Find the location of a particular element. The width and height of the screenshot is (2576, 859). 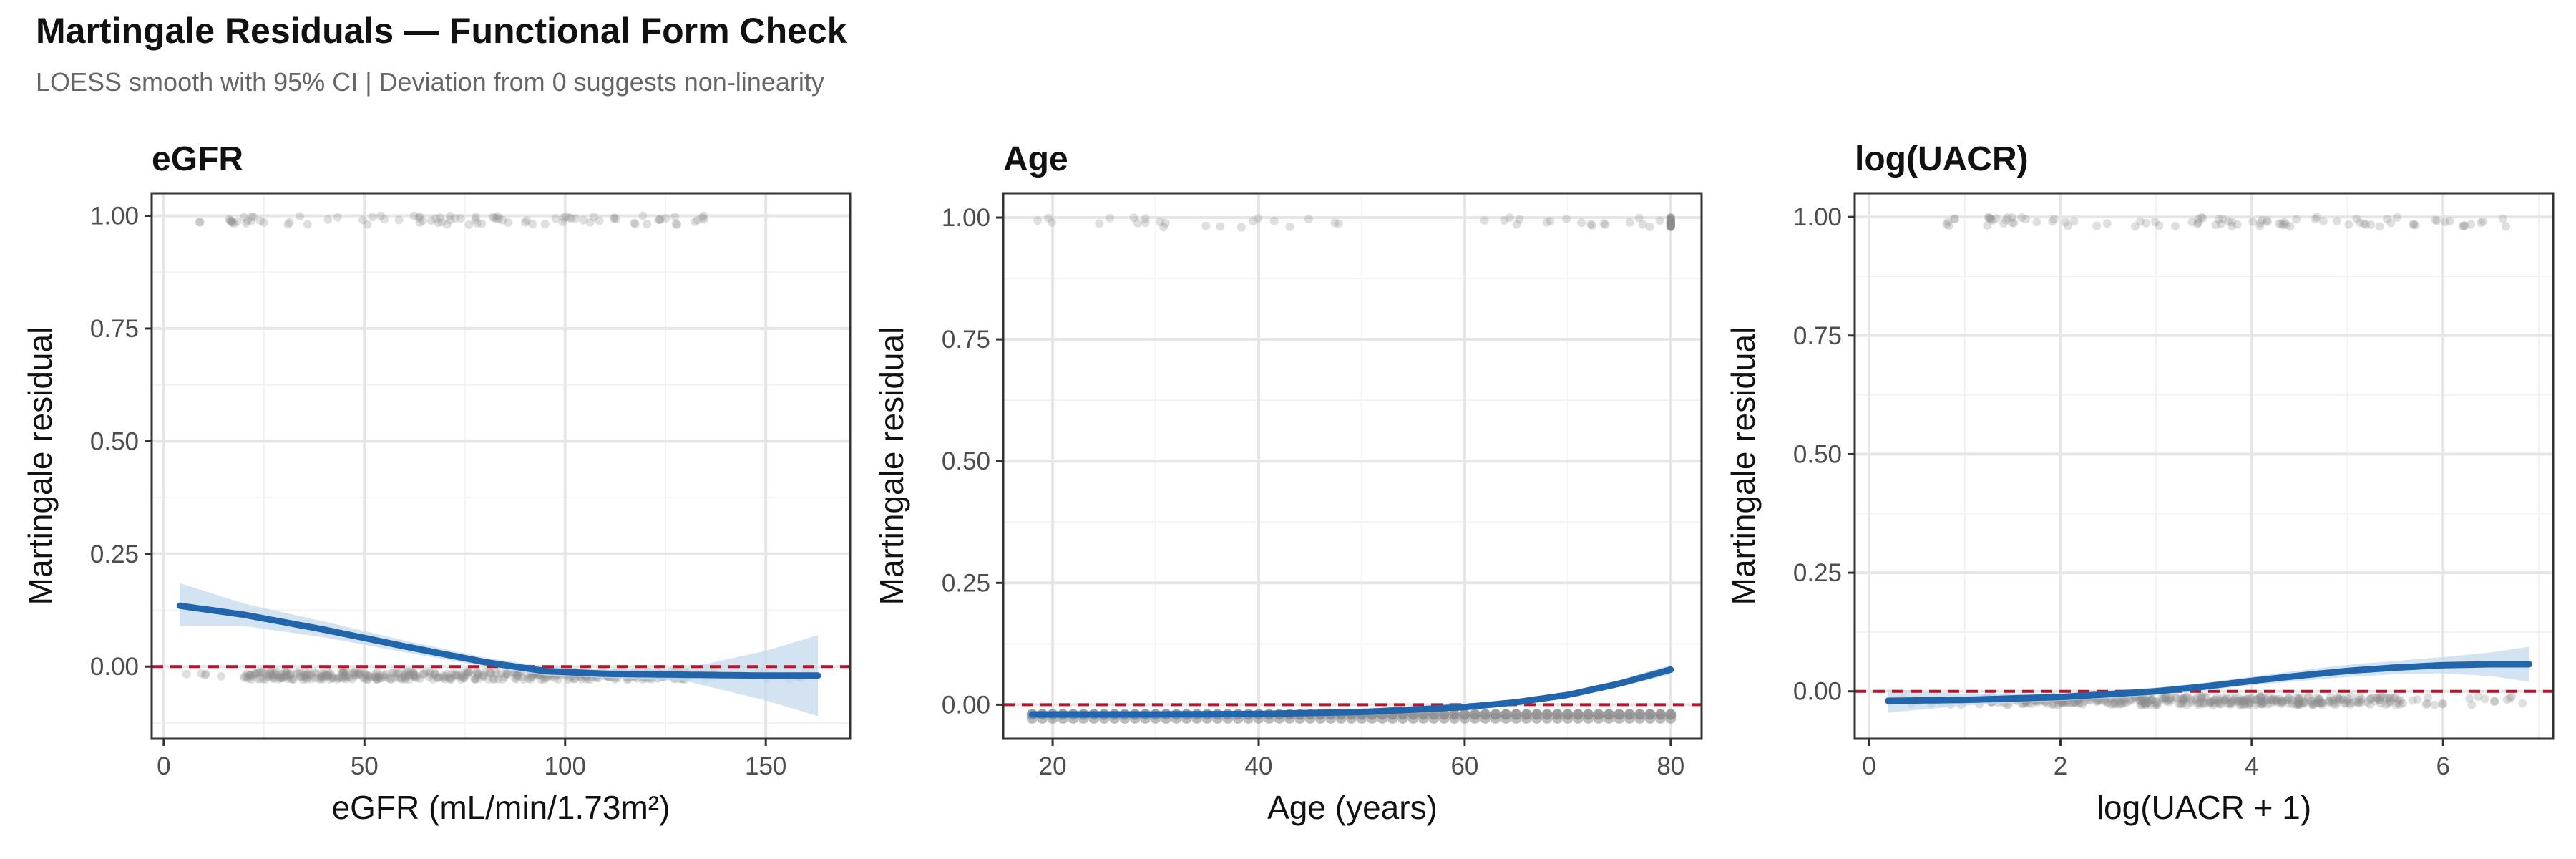

panel-title: log(UACR) is located at coordinates (1942, 159).